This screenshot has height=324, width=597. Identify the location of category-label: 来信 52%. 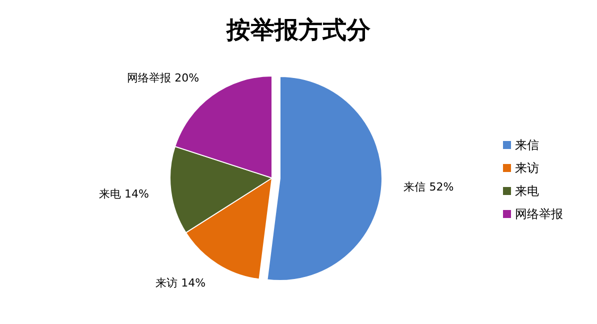
(429, 187).